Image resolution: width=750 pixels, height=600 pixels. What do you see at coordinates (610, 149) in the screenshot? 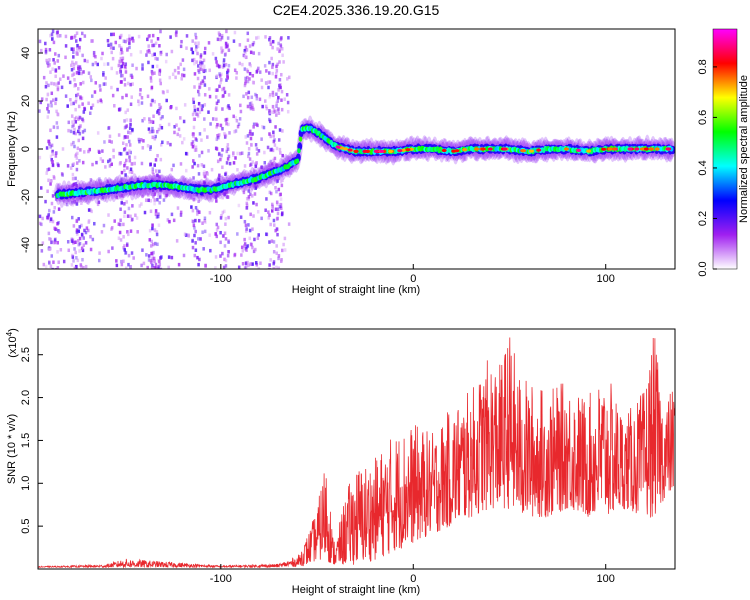
I see `spectrogram-track-peak` at bounding box center [610, 149].